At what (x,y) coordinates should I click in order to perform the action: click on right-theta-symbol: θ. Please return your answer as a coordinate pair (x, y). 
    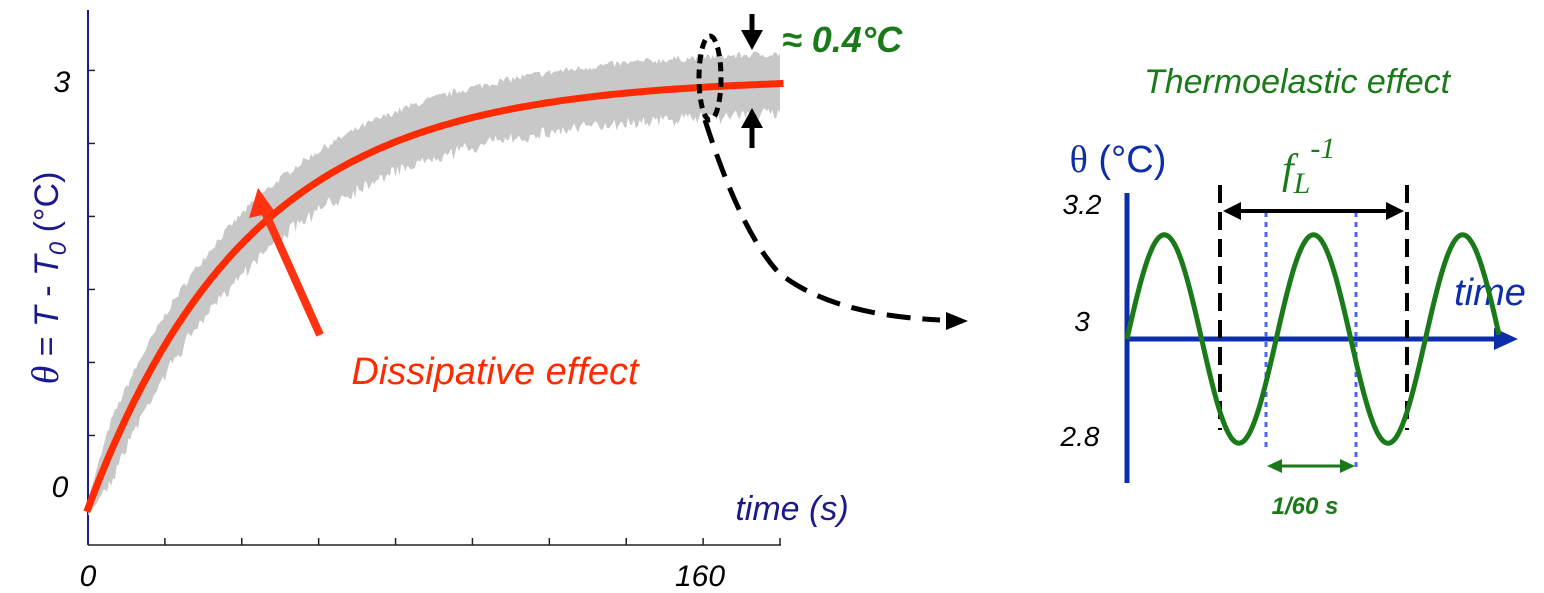
    Looking at the image, I should click on (1079, 160).